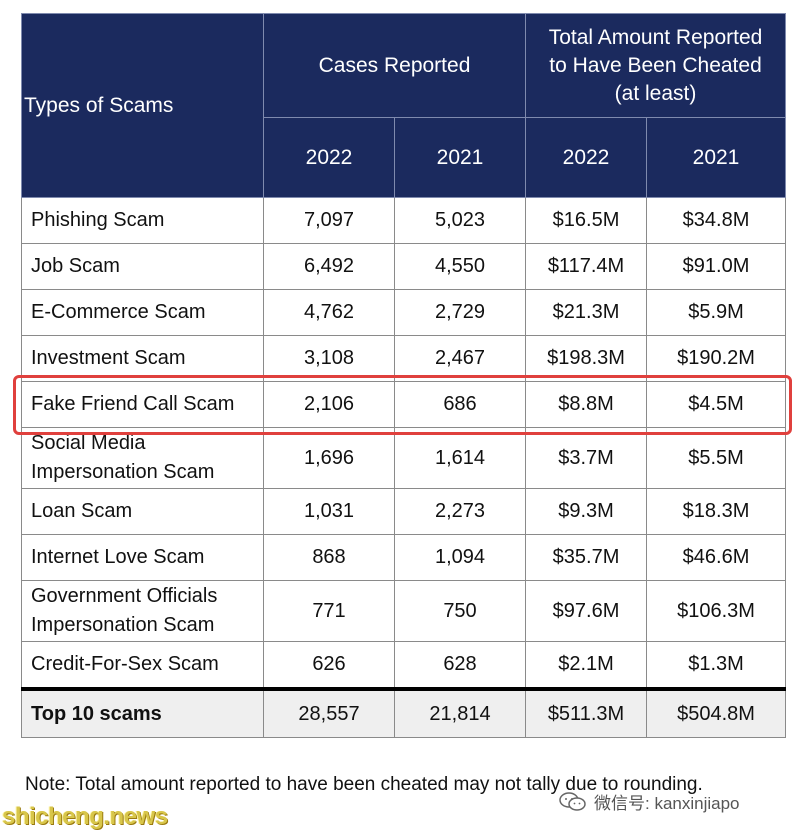 This screenshot has width=807, height=837. Describe the element at coordinates (586, 266) in the screenshot. I see `amount-2022-cell: $117.4M` at that location.